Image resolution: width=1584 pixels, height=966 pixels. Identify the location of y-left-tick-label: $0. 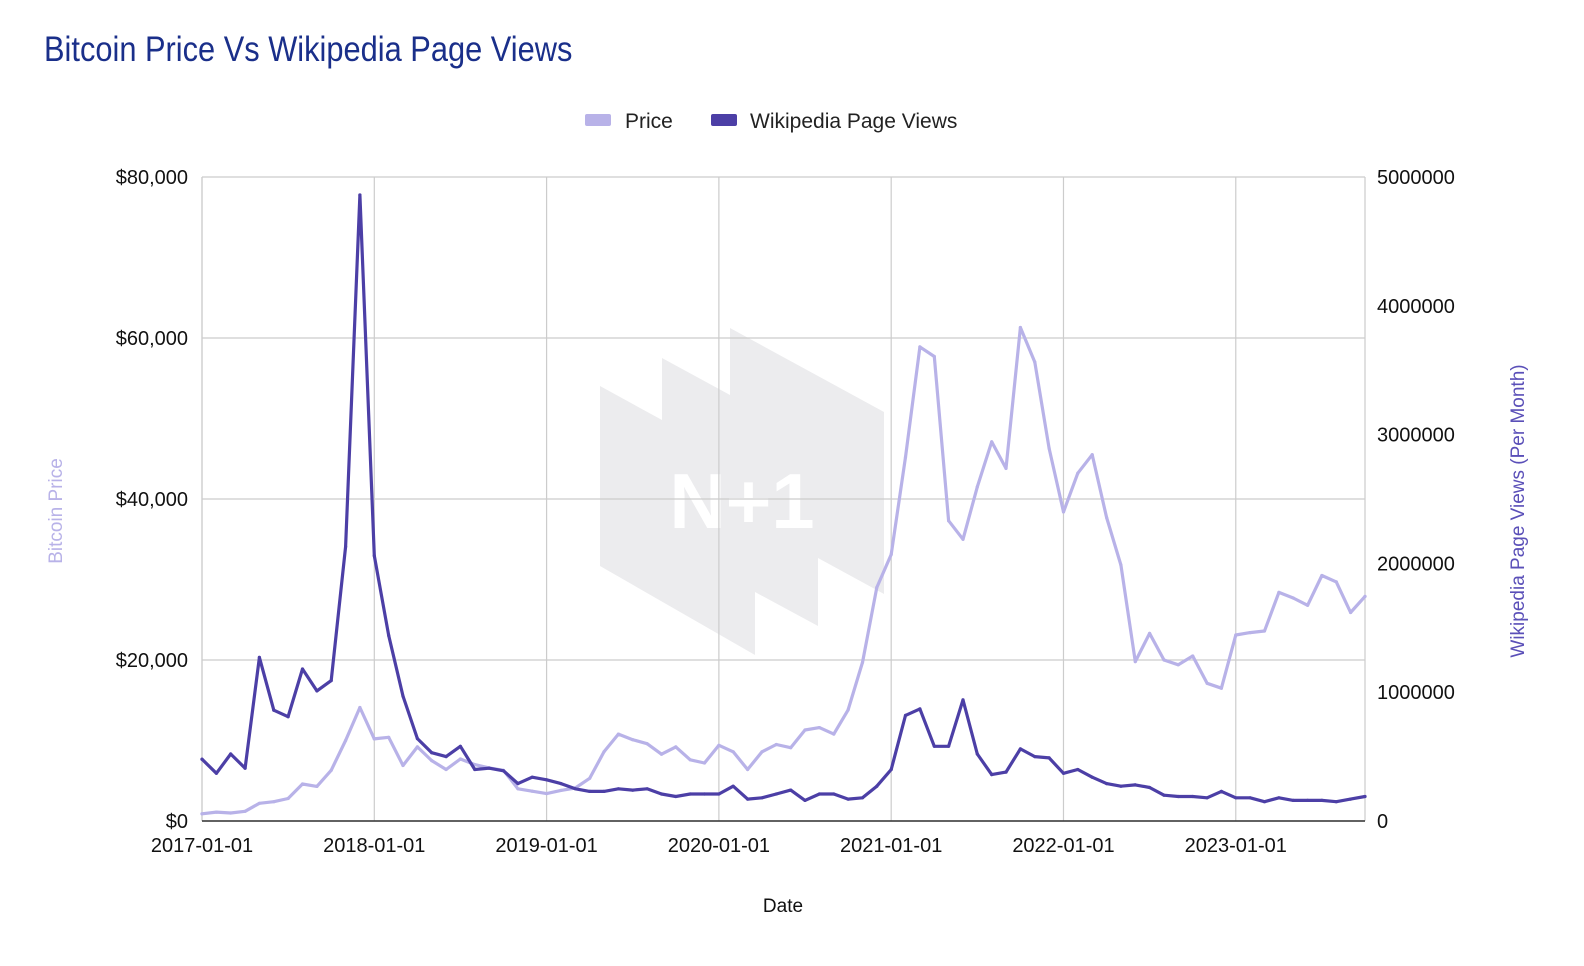
(177, 822).